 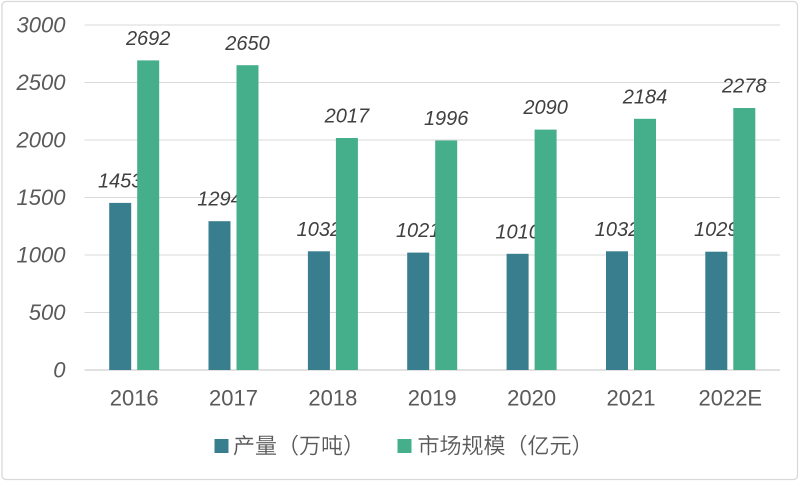 I want to click on svg-text: 0, so click(x=59, y=370).